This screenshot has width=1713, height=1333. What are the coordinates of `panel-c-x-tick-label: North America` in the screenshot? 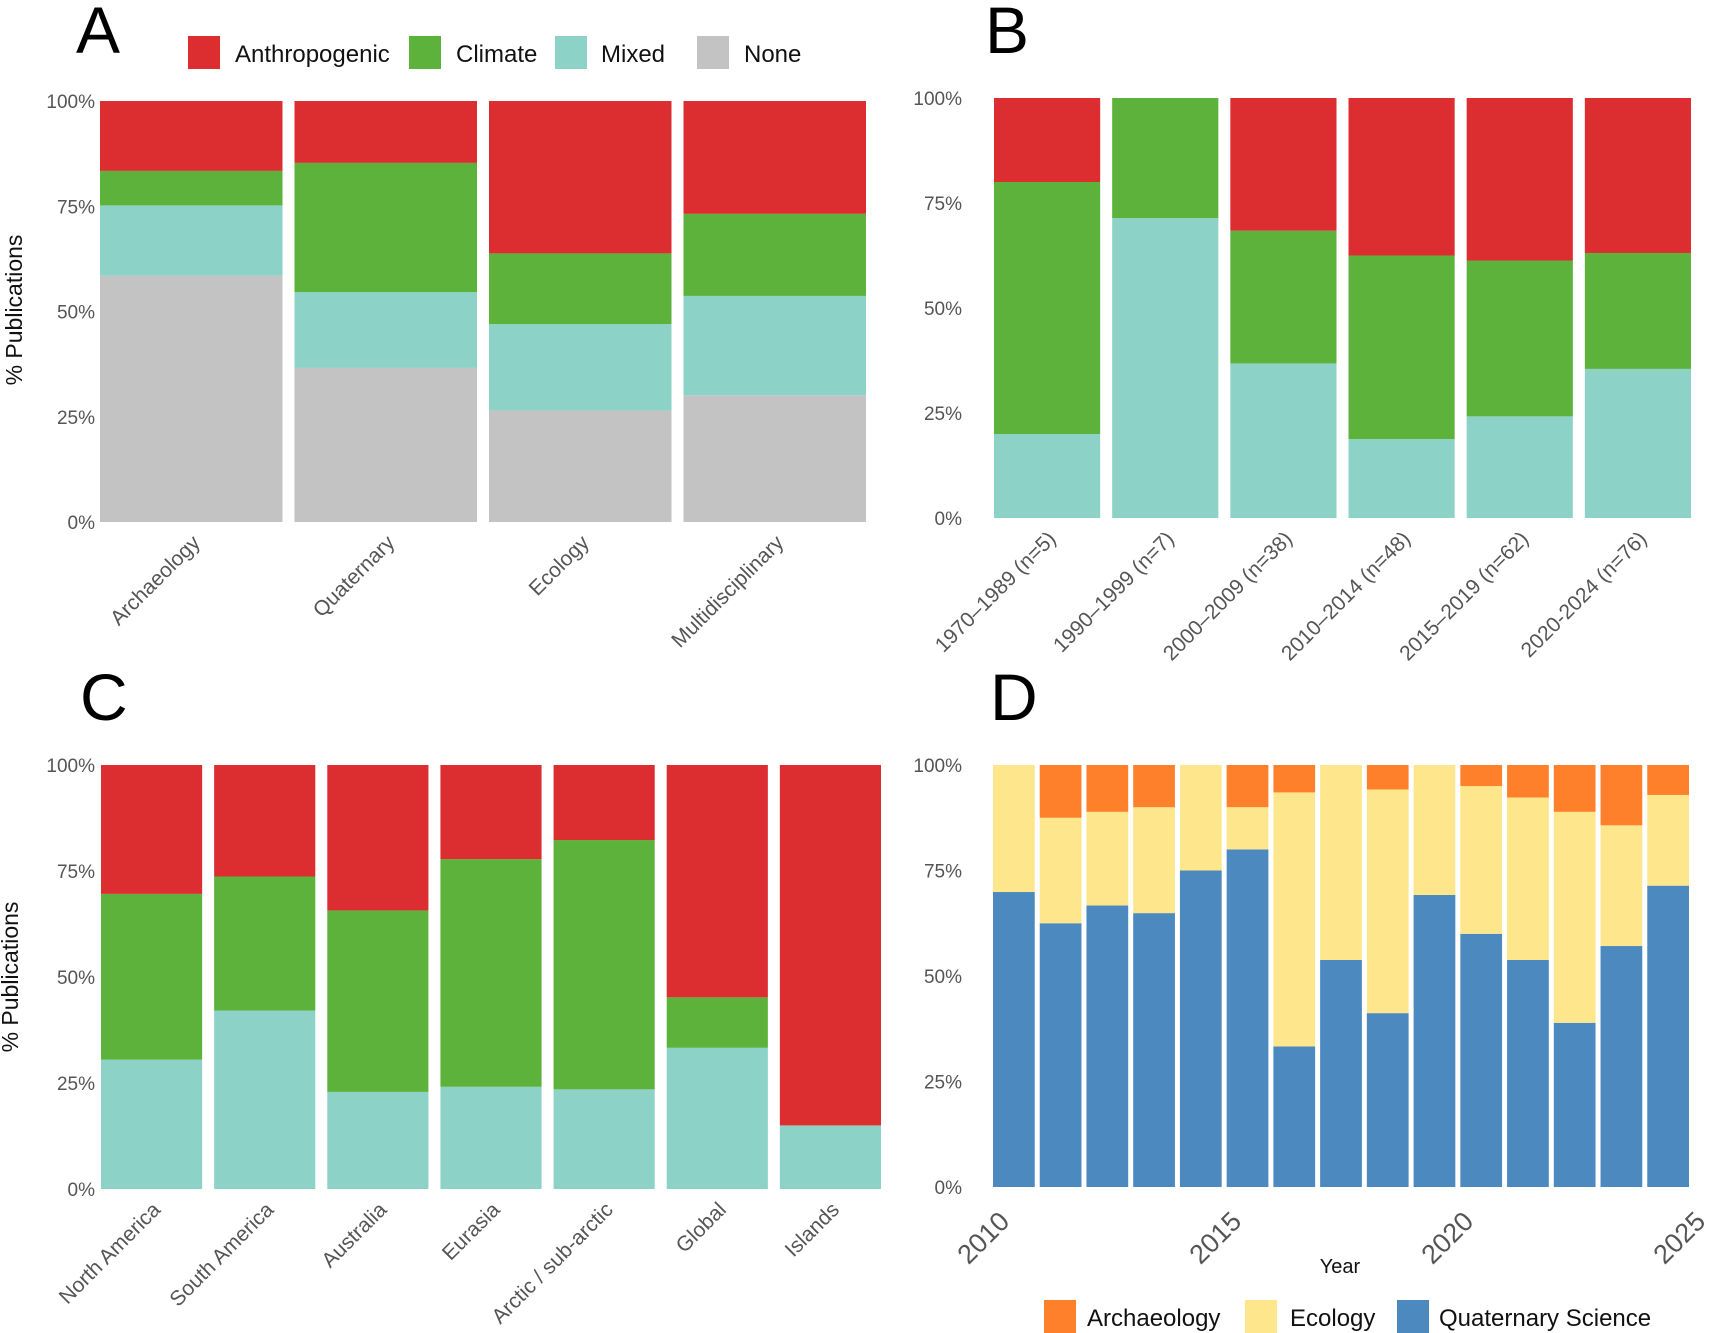 It's located at (110, 1253).